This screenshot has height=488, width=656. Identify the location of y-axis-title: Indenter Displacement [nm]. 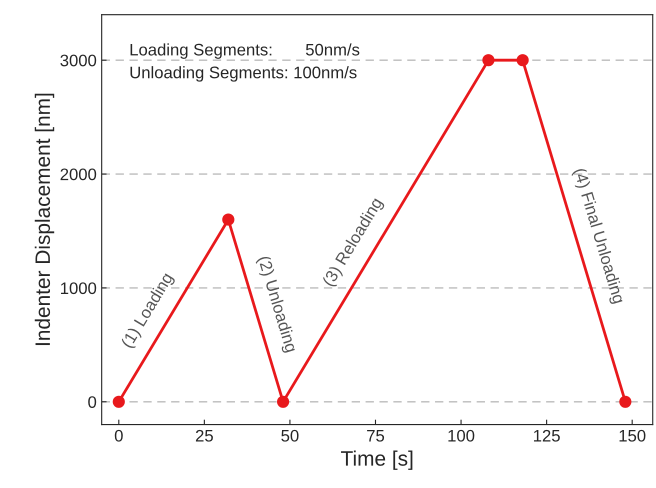
(44, 220).